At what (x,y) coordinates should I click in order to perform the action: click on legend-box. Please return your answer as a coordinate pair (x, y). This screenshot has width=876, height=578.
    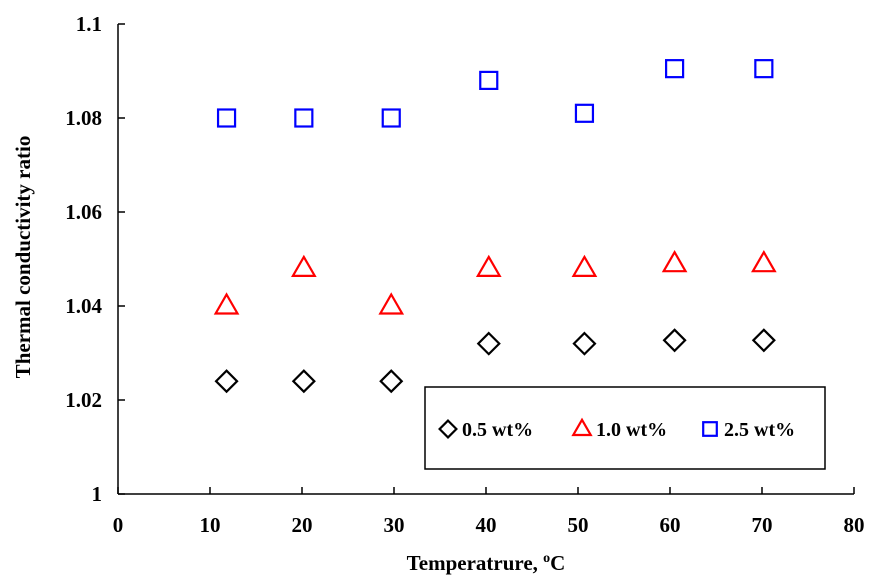
    Looking at the image, I should click on (625, 428).